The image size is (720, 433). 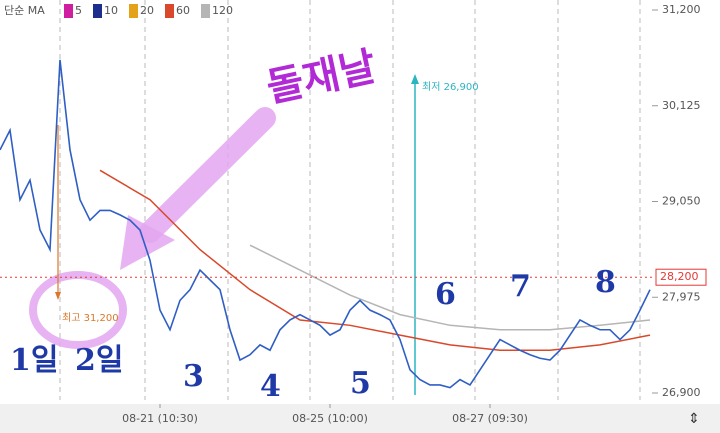 What do you see at coordinates (78, 10) in the screenshot?
I see `legend-label: 5` at bounding box center [78, 10].